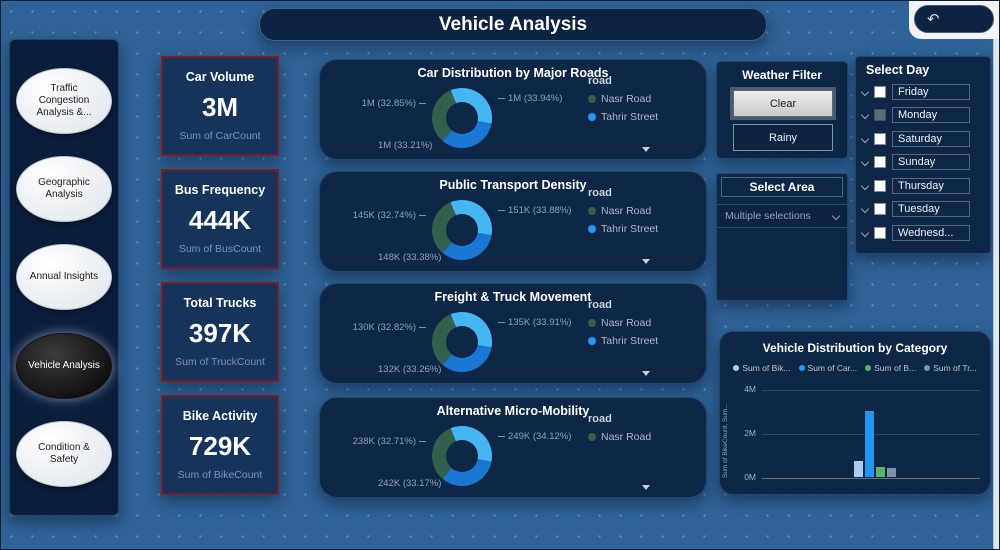 The height and width of the screenshot is (550, 1000). What do you see at coordinates (858, 469) in the screenshot?
I see `bar-bikecount` at bounding box center [858, 469].